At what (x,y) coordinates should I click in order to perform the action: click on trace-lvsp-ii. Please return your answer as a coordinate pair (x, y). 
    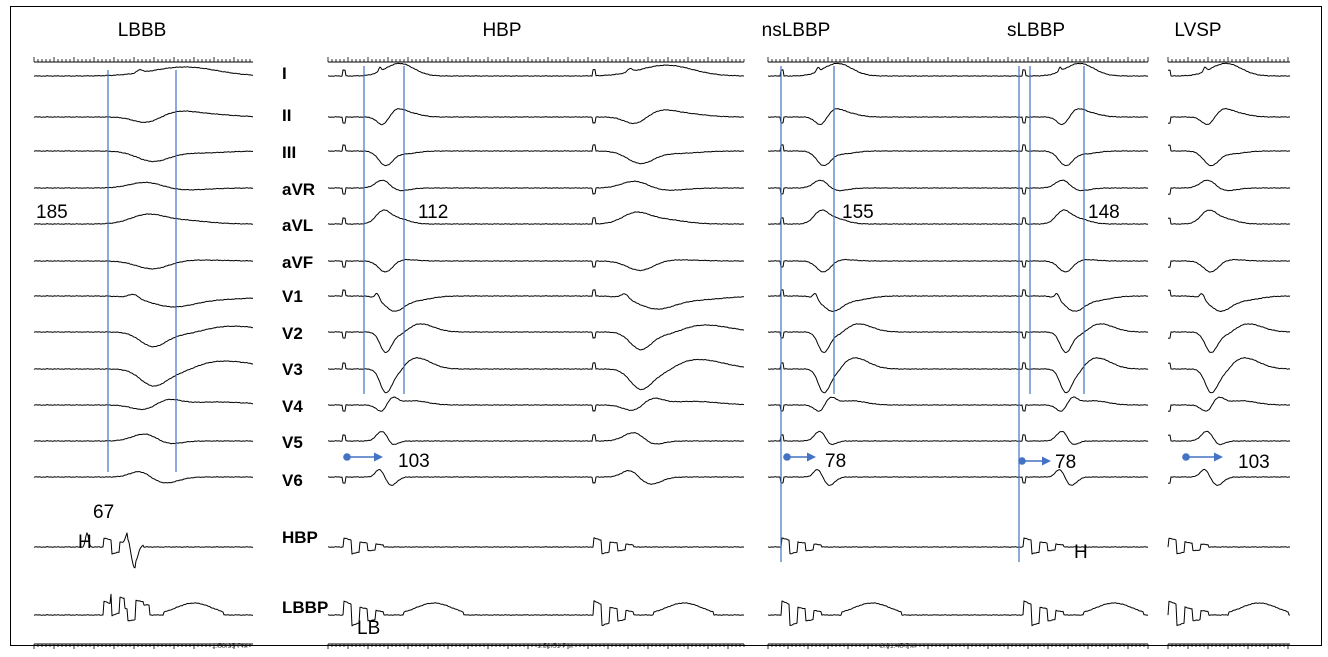
    Looking at the image, I should click on (1229, 116).